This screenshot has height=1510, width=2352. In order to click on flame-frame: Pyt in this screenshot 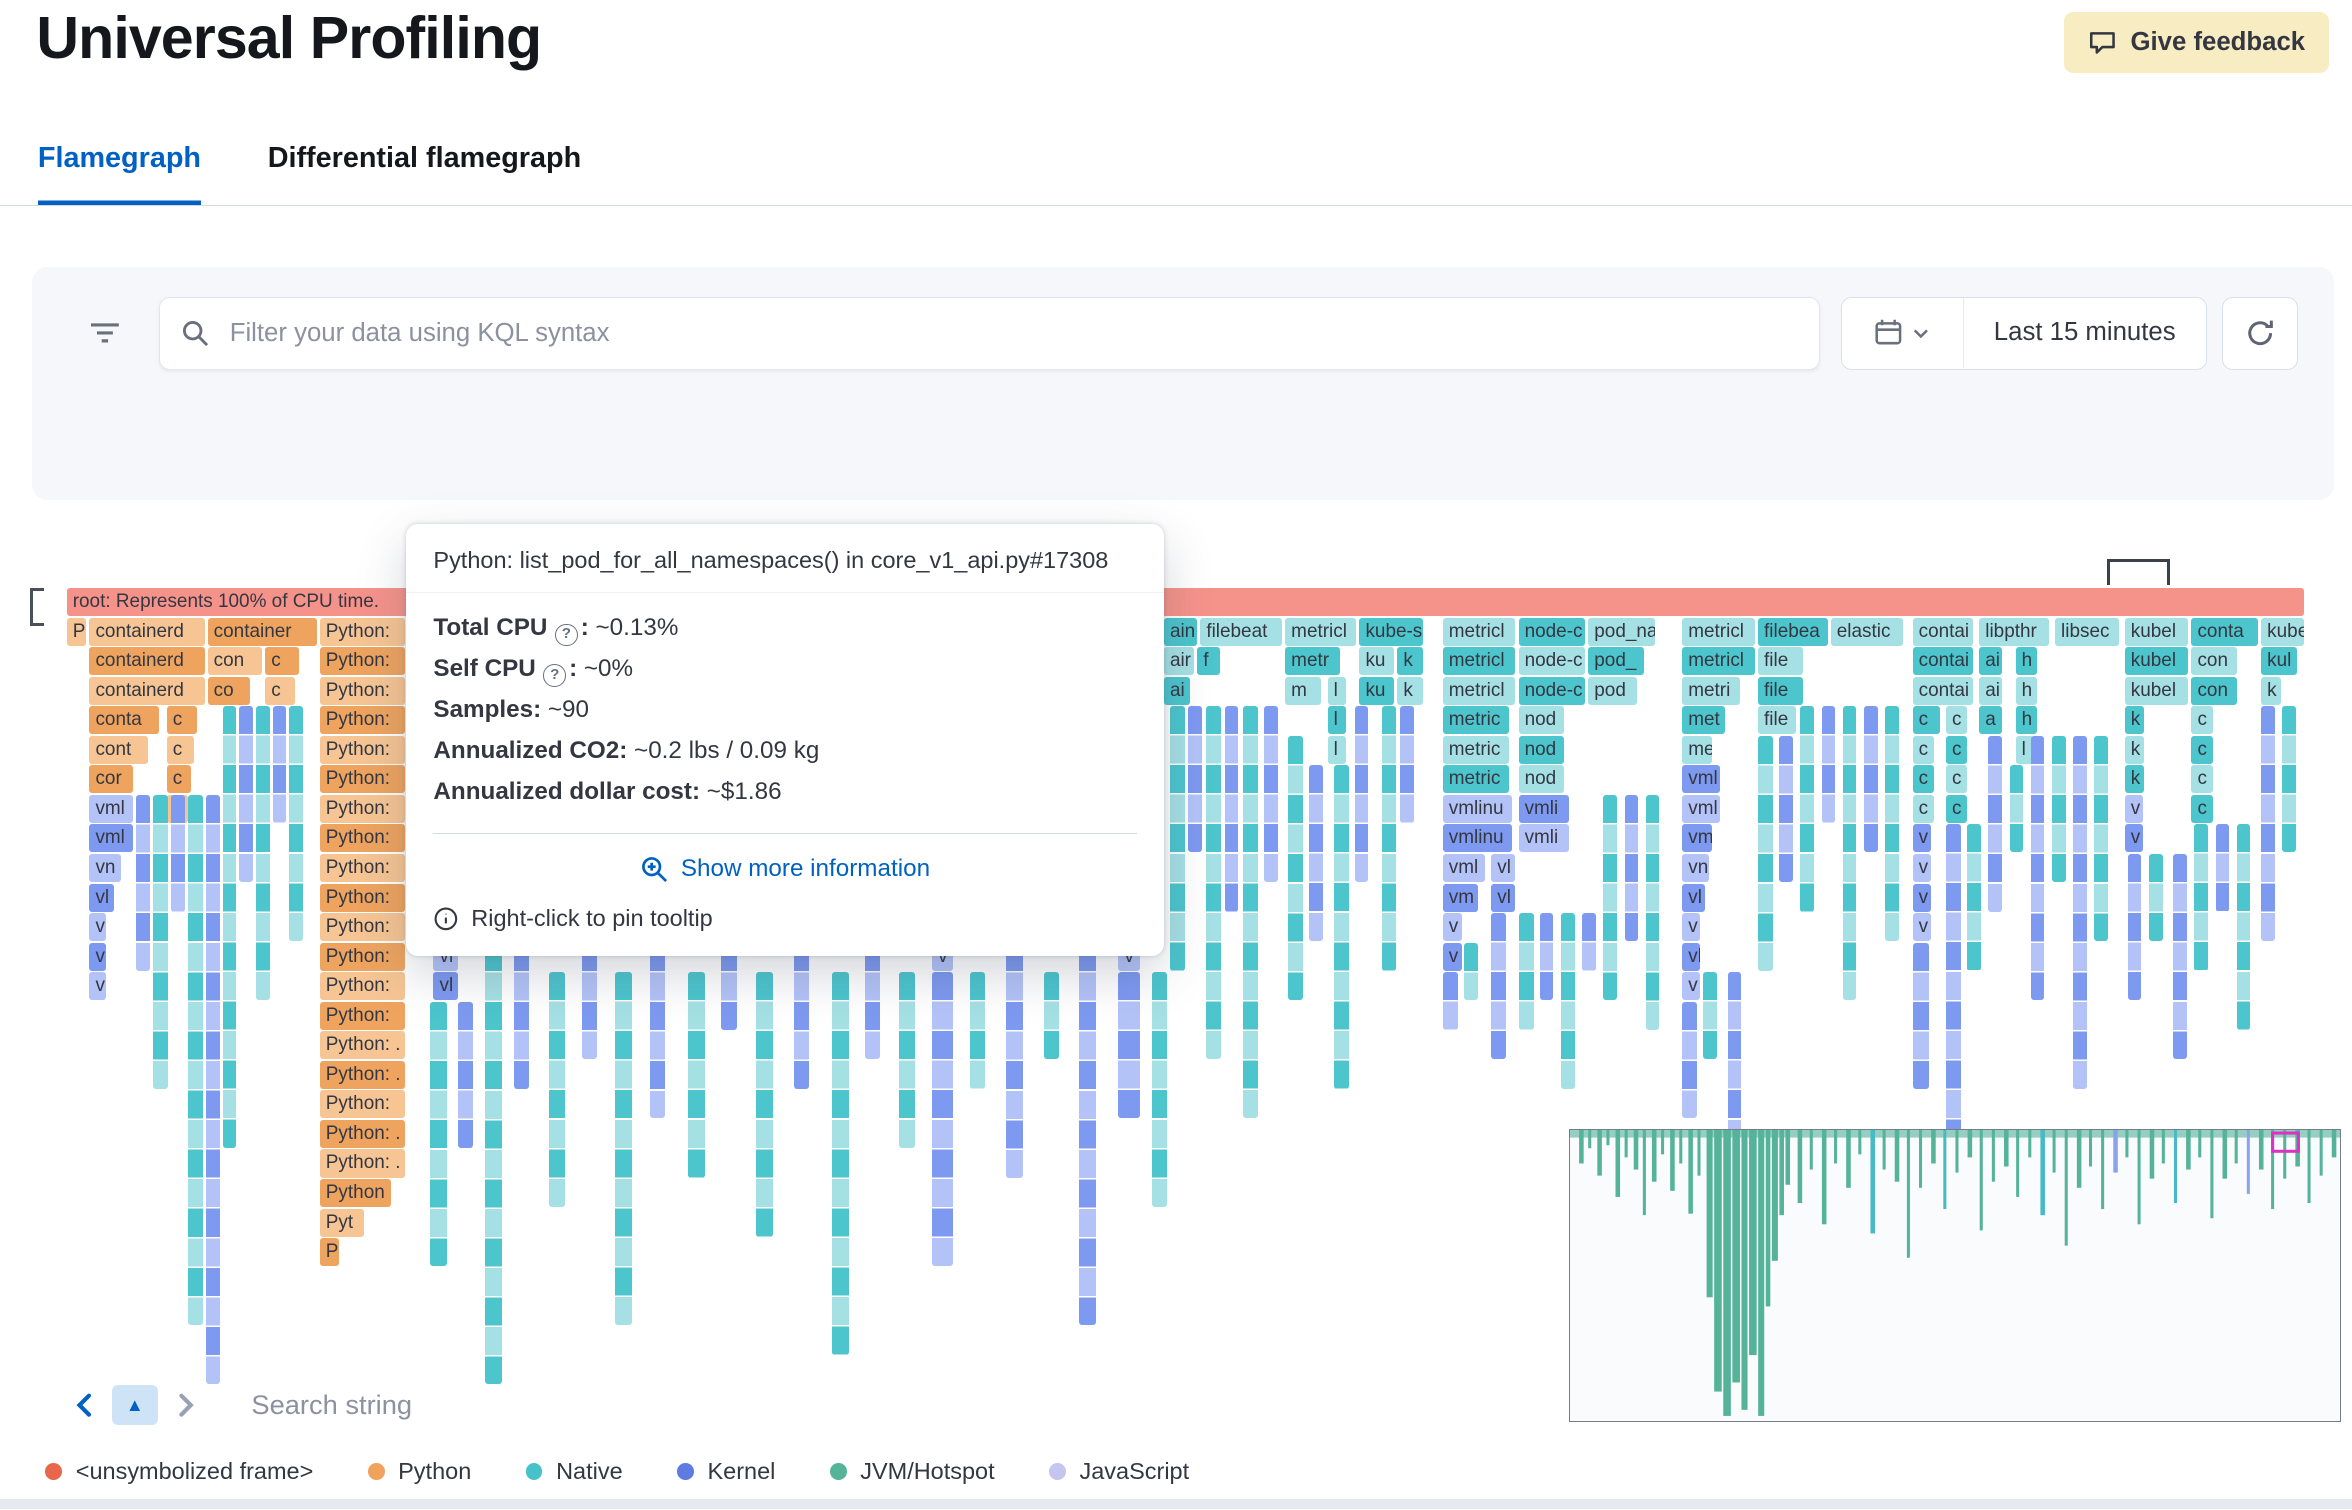, I will do `click(341, 1222)`.